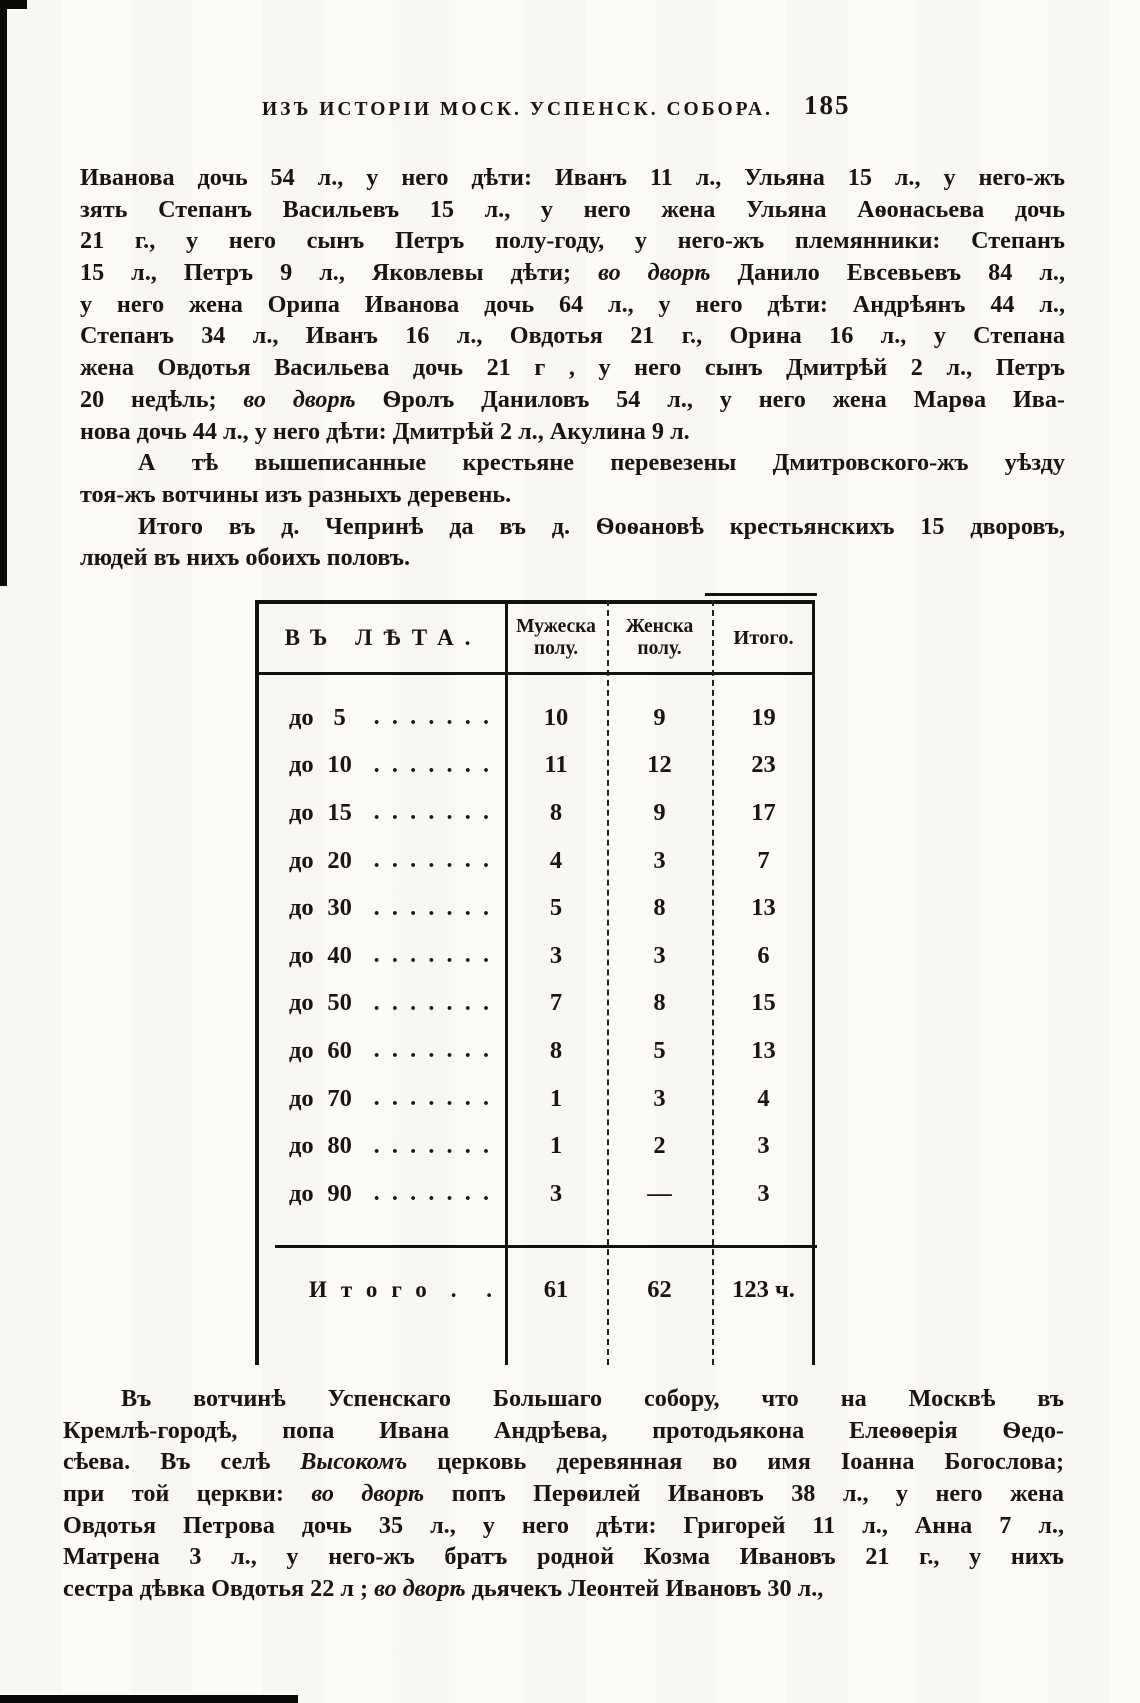 The height and width of the screenshot is (1703, 1140). Describe the element at coordinates (535, 1290) in the screenshot. I see `table-totals-row: Итого . . 61 62 123 ч.` at that location.